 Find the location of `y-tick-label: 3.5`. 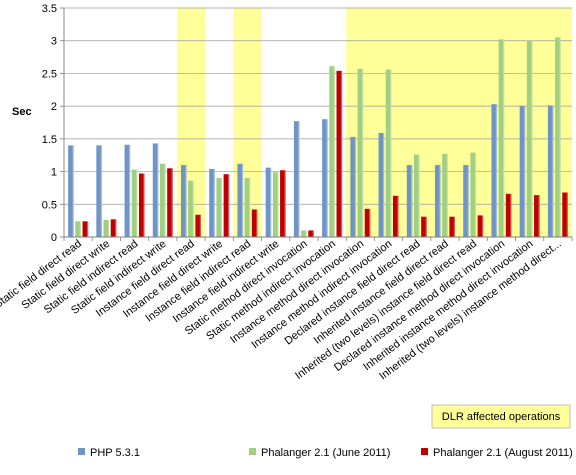

y-tick-label: 3.5 is located at coordinates (49, 9).